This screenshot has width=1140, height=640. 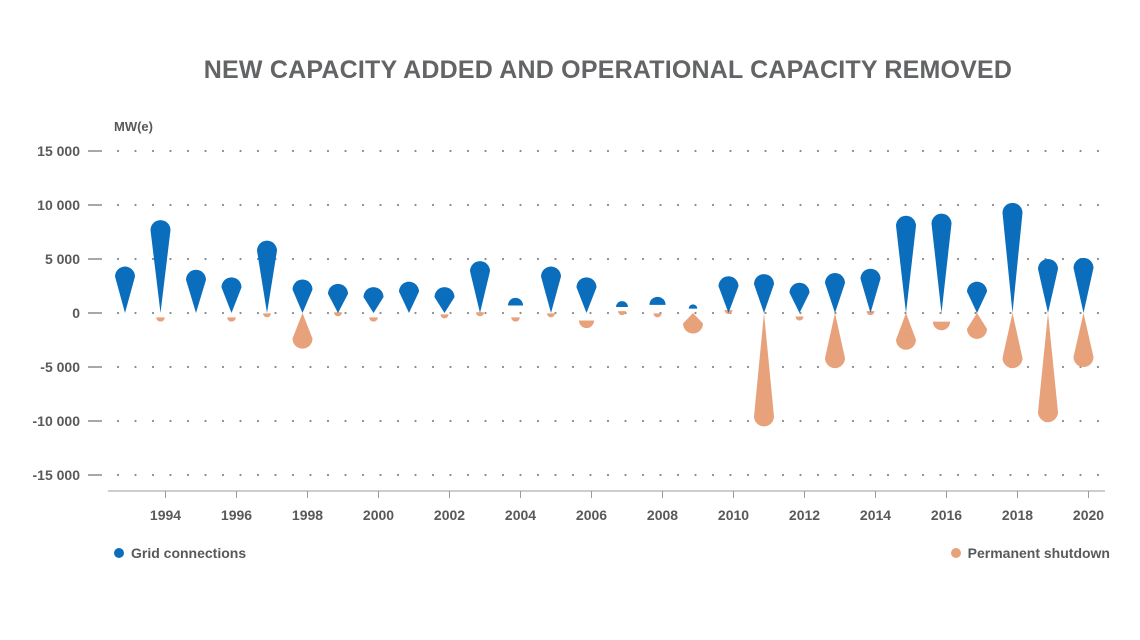 What do you see at coordinates (1017, 515) in the screenshot?
I see `x-tick-label: 2018` at bounding box center [1017, 515].